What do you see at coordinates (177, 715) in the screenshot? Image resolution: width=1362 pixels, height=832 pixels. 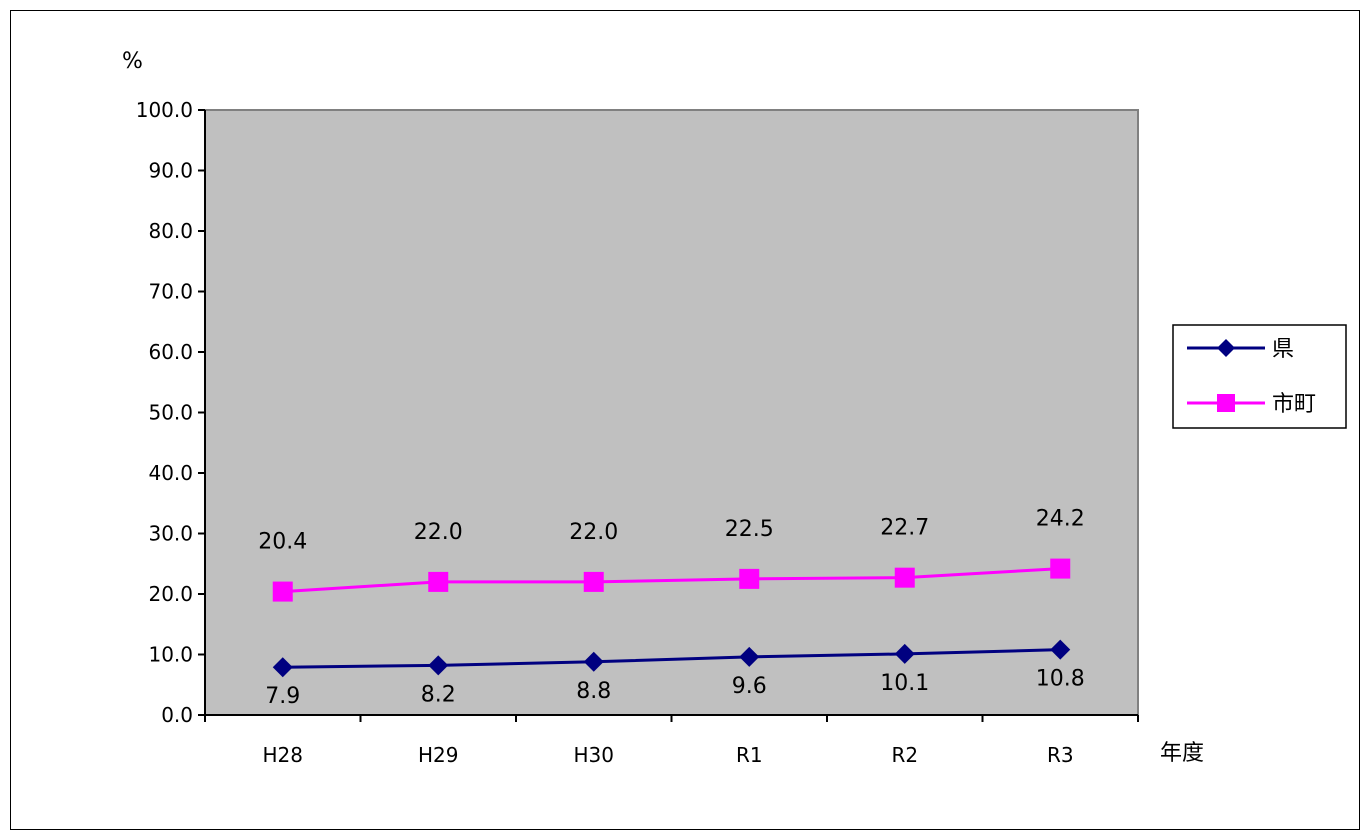 I see `y-tick-label: 0.0` at bounding box center [177, 715].